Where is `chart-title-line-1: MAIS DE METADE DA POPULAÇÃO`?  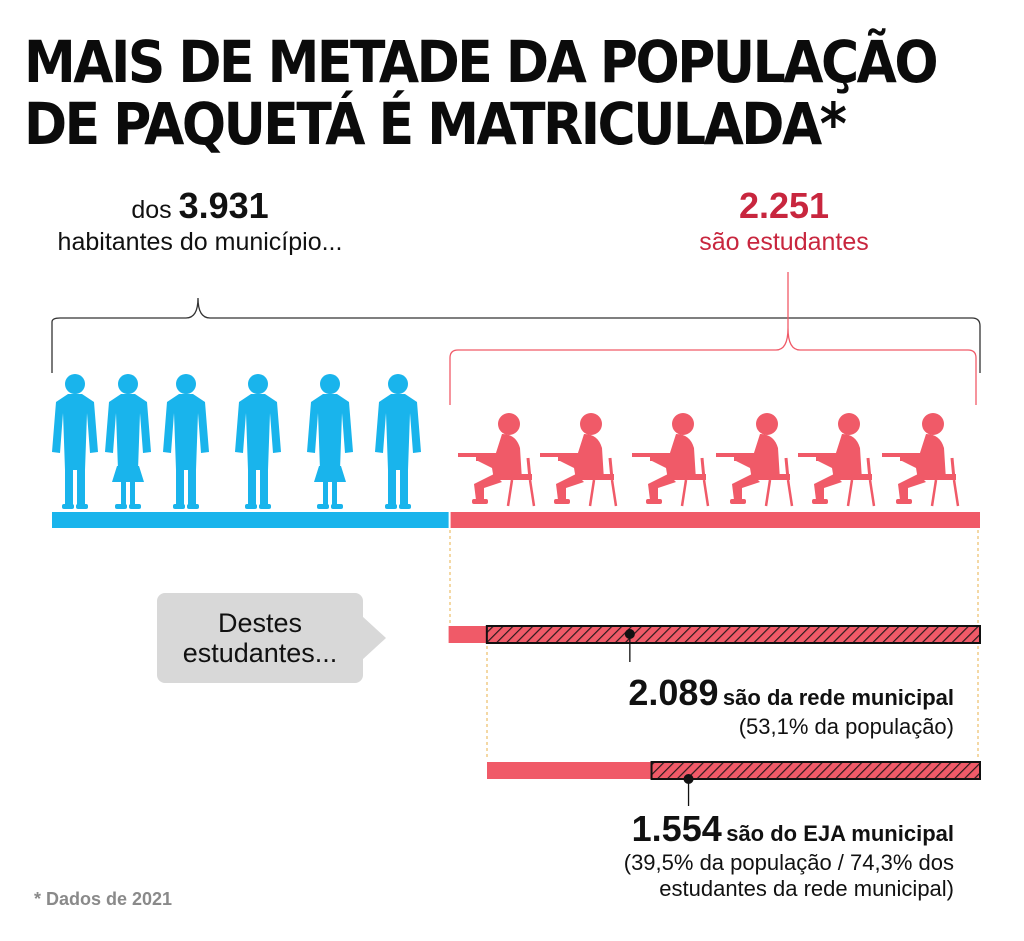 chart-title-line-1: MAIS DE METADE DA POPULAÇÃO is located at coordinates (481, 63).